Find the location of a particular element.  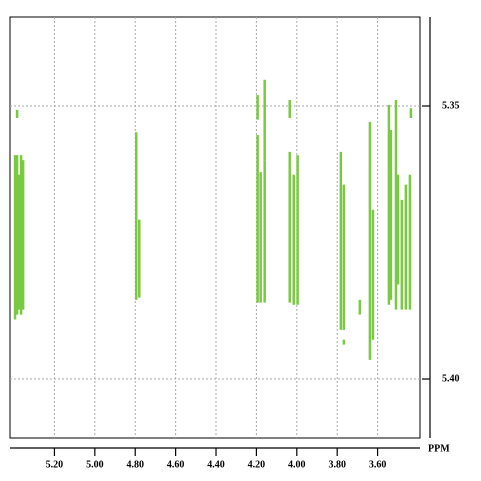

x-axis-label: PPM is located at coordinates (439, 448).